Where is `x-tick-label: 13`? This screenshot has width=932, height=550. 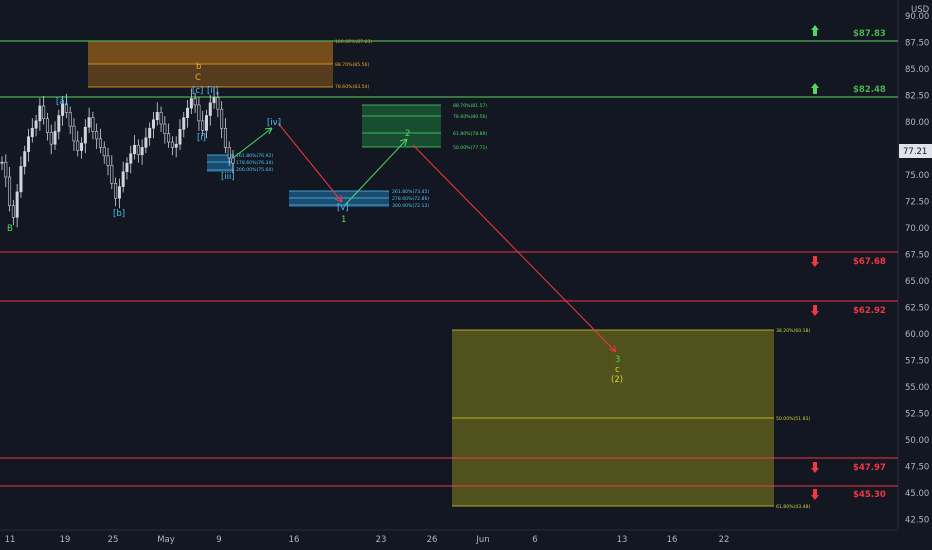
x-tick-label: 13 is located at coordinates (622, 540).